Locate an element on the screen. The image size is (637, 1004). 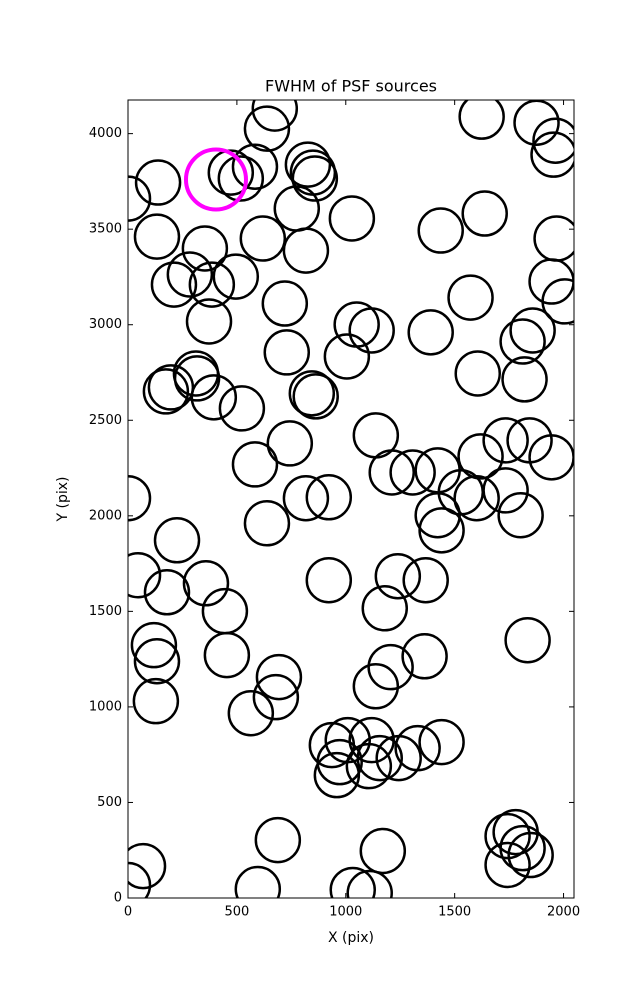
x-tick-label: 1000 is located at coordinates (345, 912).